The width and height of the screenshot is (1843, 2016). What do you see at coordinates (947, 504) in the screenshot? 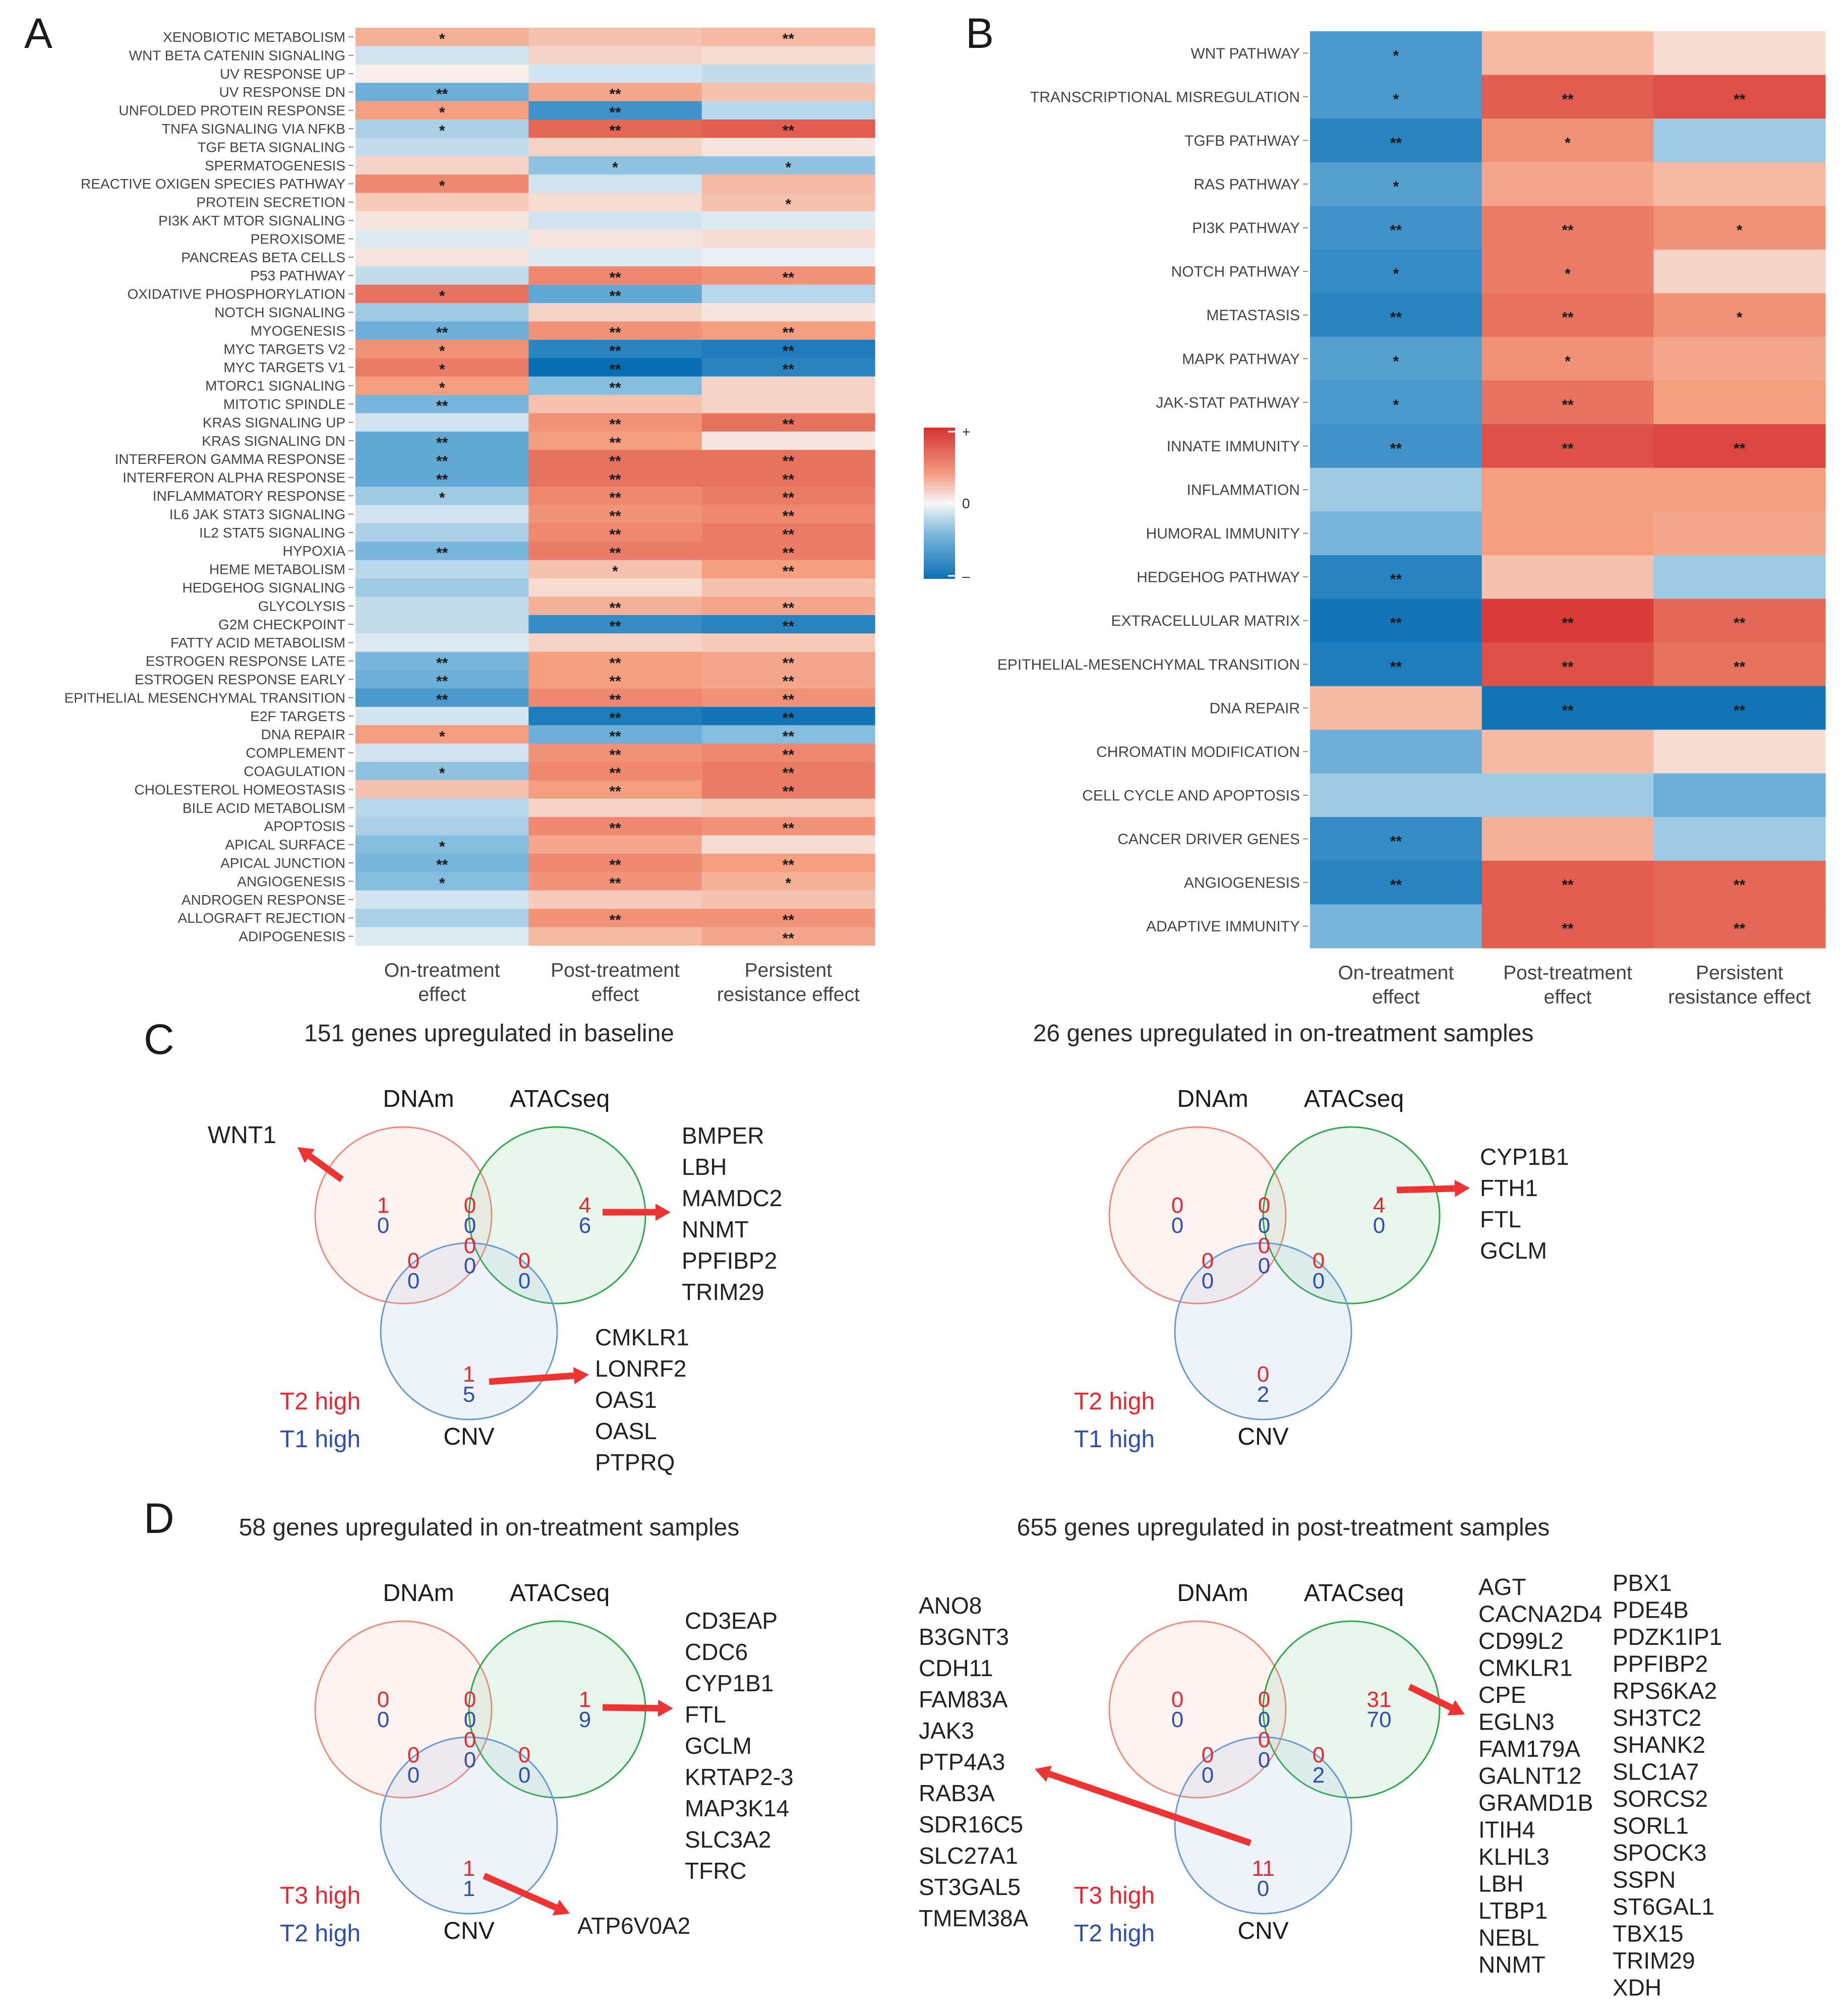
I see `colorbar: + 0 –` at bounding box center [947, 504].